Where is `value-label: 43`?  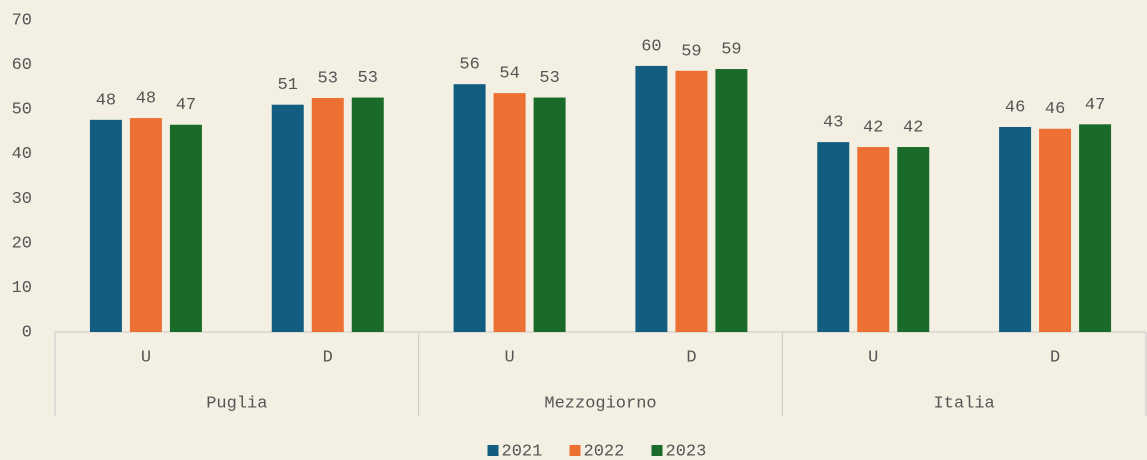 value-label: 43 is located at coordinates (833, 123).